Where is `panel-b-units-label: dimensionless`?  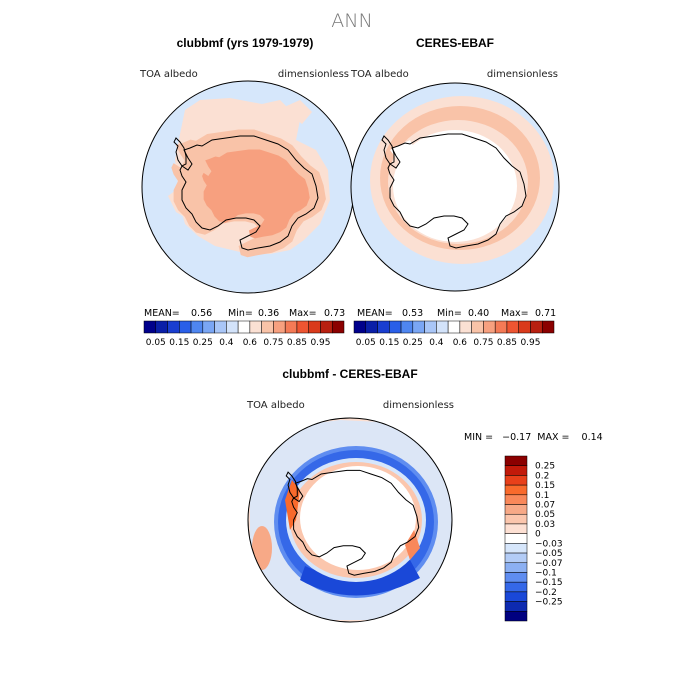
panel-b-units-label: dimensionless is located at coordinates (522, 74).